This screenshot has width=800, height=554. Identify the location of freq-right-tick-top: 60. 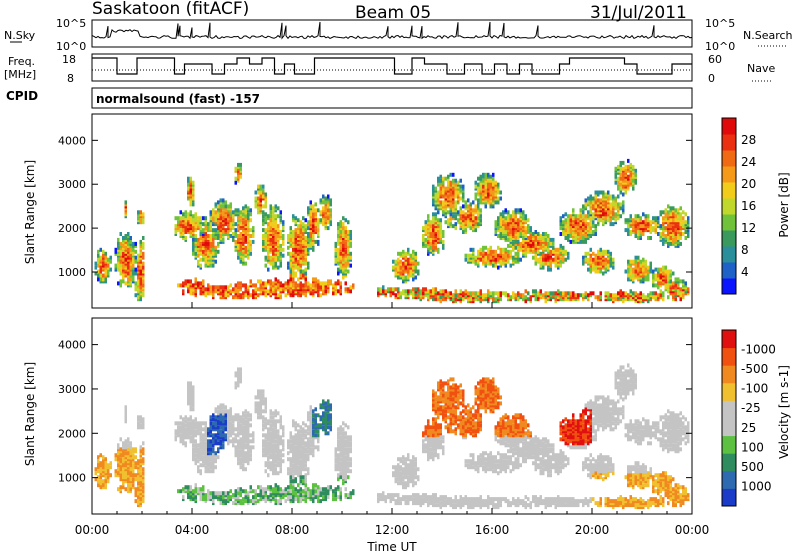
(715, 59).